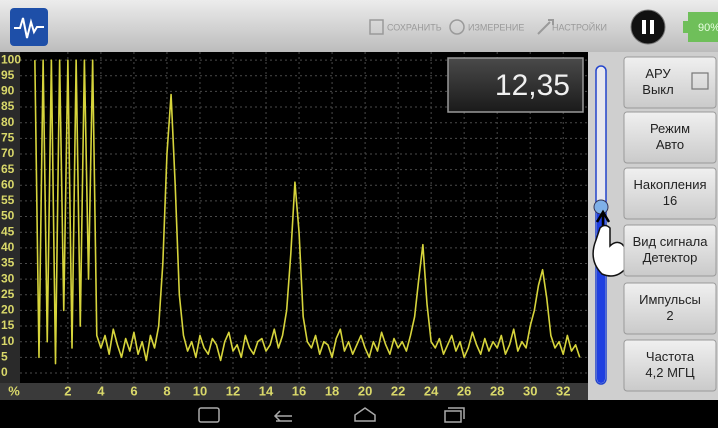  I want to click on side-button-value: Детектор, so click(670, 257).